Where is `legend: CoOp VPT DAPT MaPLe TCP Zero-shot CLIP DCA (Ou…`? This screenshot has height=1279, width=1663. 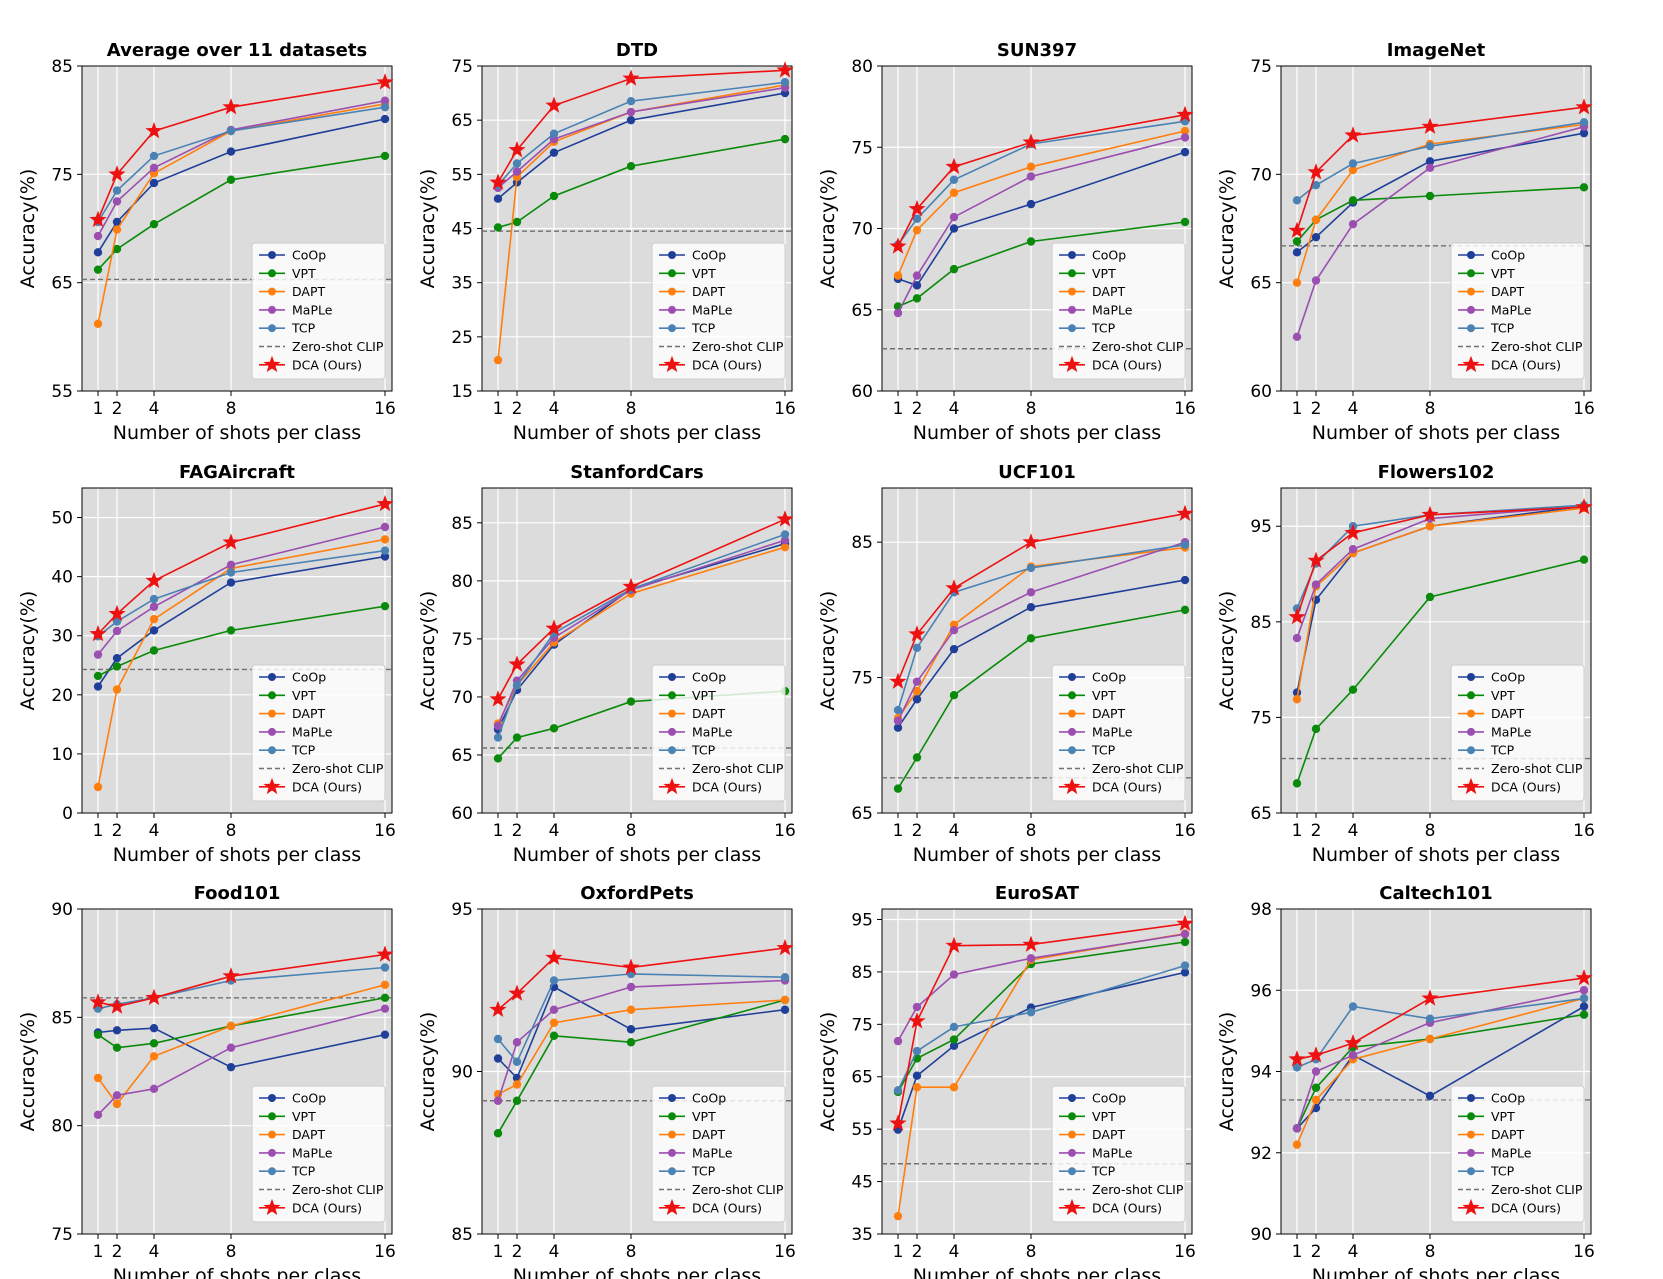 legend: CoOp VPT DAPT MaPLe TCP Zero-shot CLIP DCA (Ou… is located at coordinates (1517, 733).